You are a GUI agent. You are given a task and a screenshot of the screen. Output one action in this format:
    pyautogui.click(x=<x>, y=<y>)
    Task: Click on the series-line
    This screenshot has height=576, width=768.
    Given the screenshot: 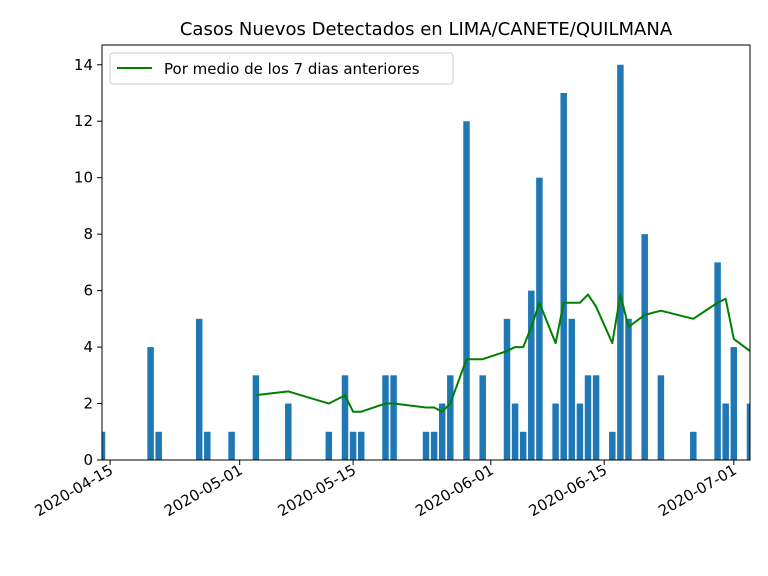 What is the action you would take?
    pyautogui.click(x=503, y=353)
    